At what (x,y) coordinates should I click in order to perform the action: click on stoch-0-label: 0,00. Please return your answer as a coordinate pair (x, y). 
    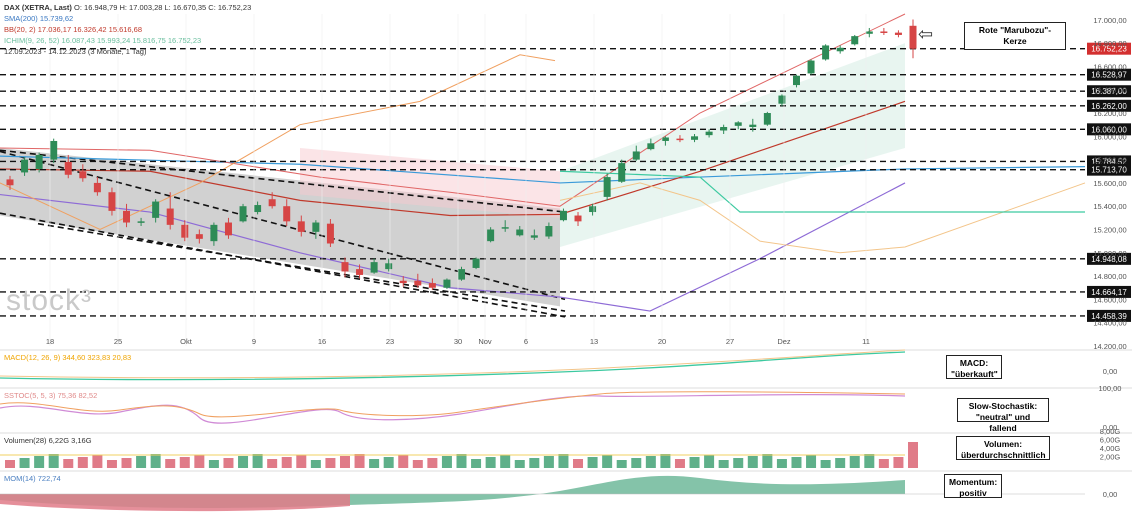
    Looking at the image, I should click on (1110, 427).